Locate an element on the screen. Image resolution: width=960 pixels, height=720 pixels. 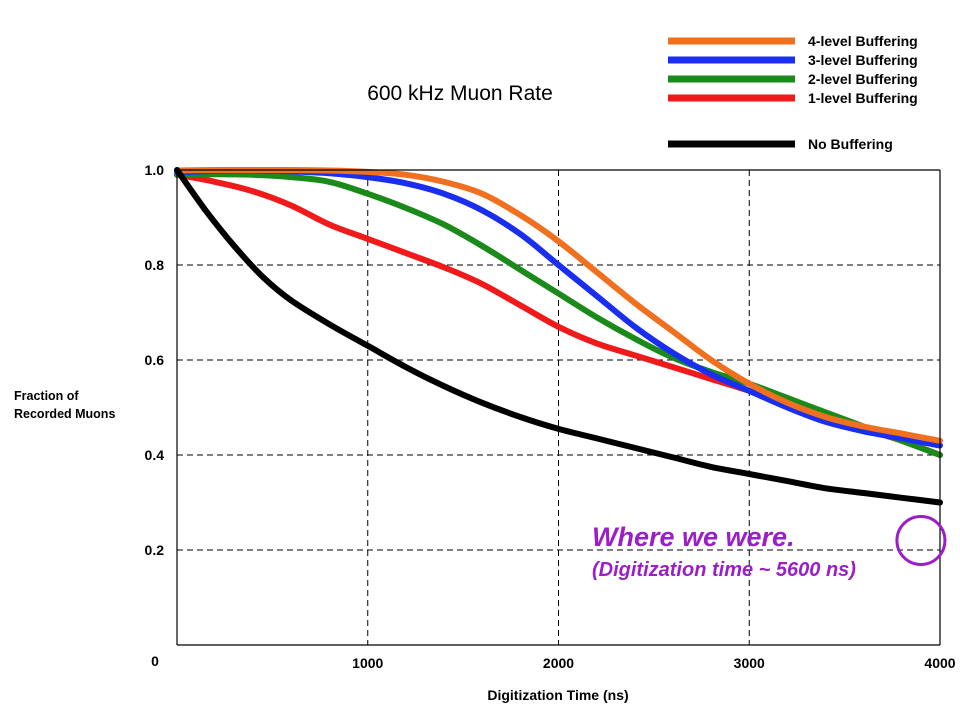
legend-label-1-level-buffering: 1-level Buffering is located at coordinates (863, 98).